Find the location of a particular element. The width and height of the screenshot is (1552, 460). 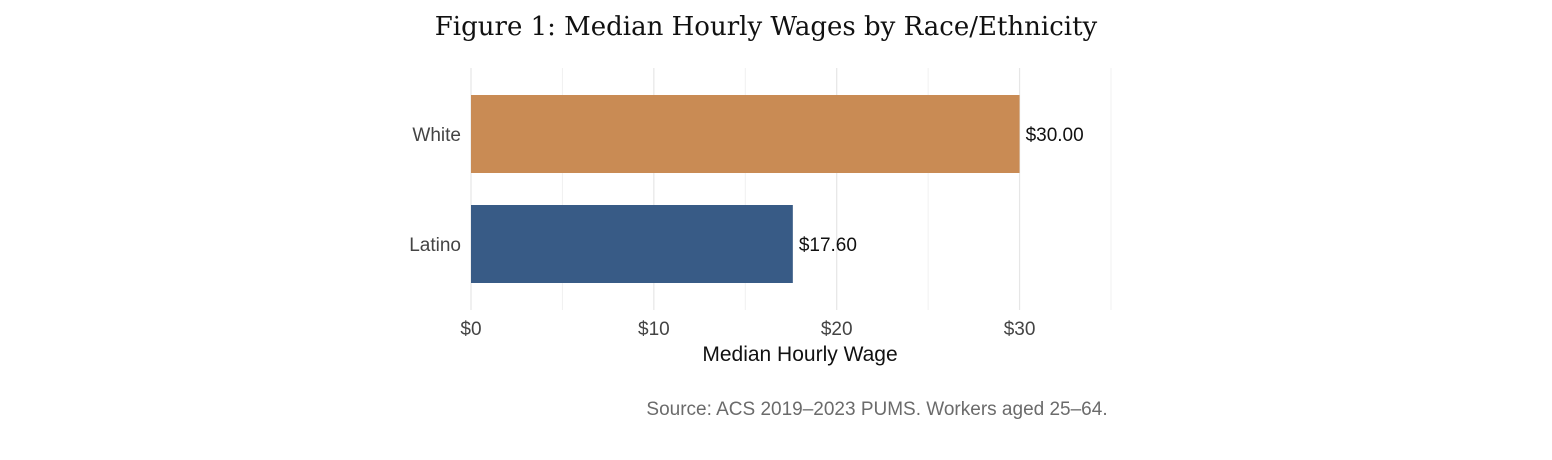

value-label-white: $30.00 is located at coordinates (1055, 135).